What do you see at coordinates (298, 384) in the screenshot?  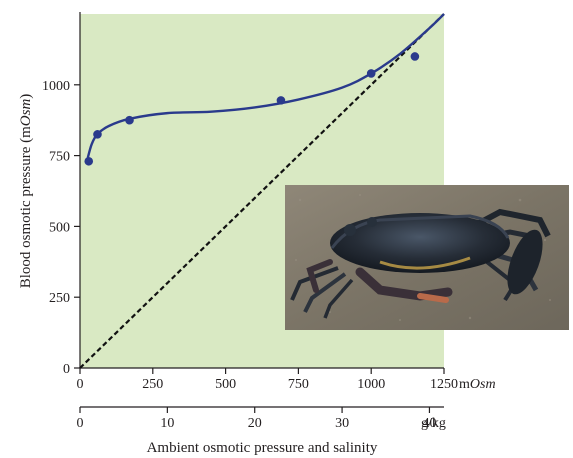 I see `x-tick-label: 750` at bounding box center [298, 384].